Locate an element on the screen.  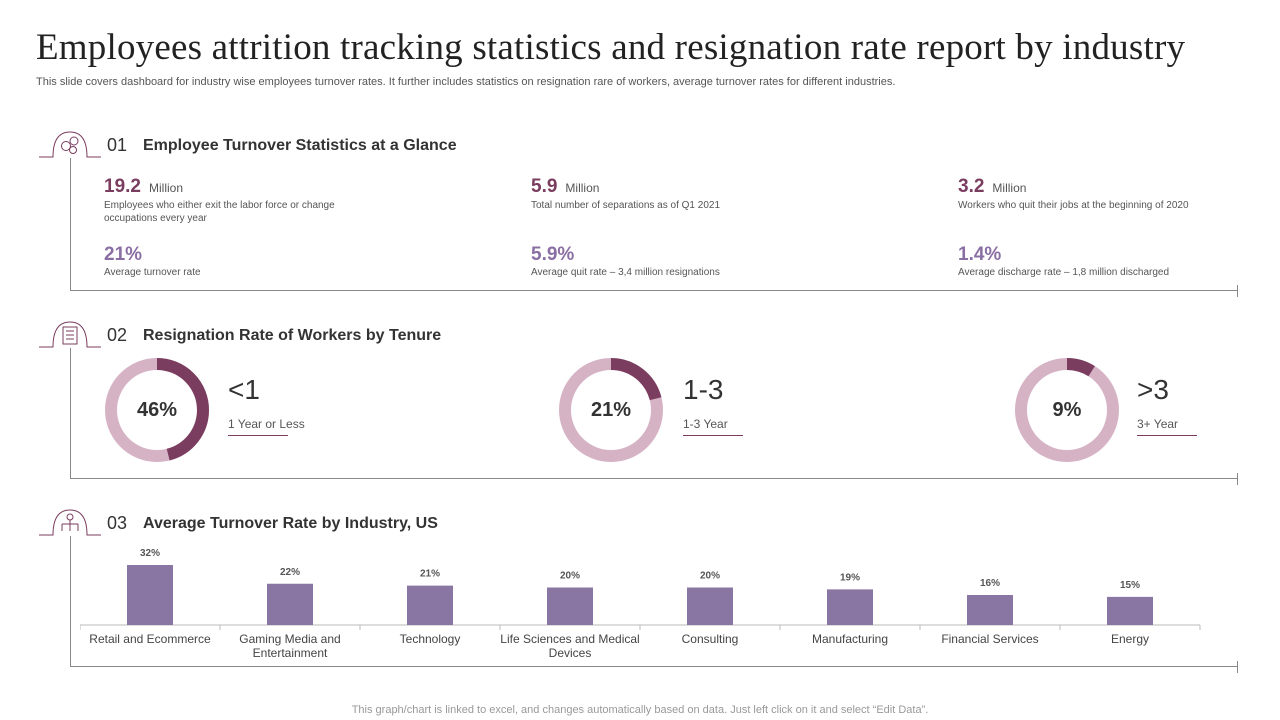
people-coins-icon is located at coordinates (70, 144).